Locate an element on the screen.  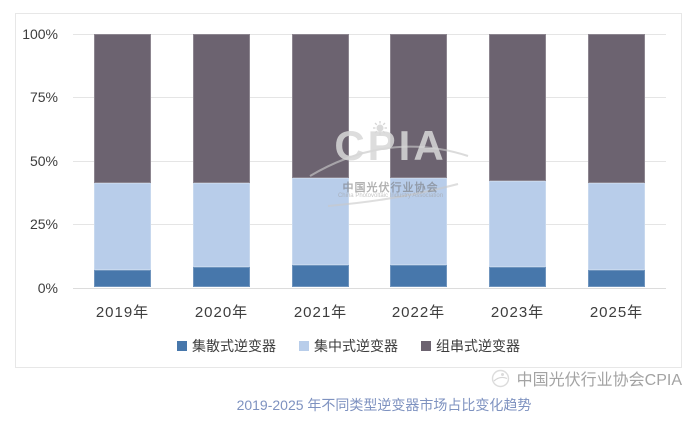
legend-label: 组串式逆变器 is located at coordinates (478, 346).